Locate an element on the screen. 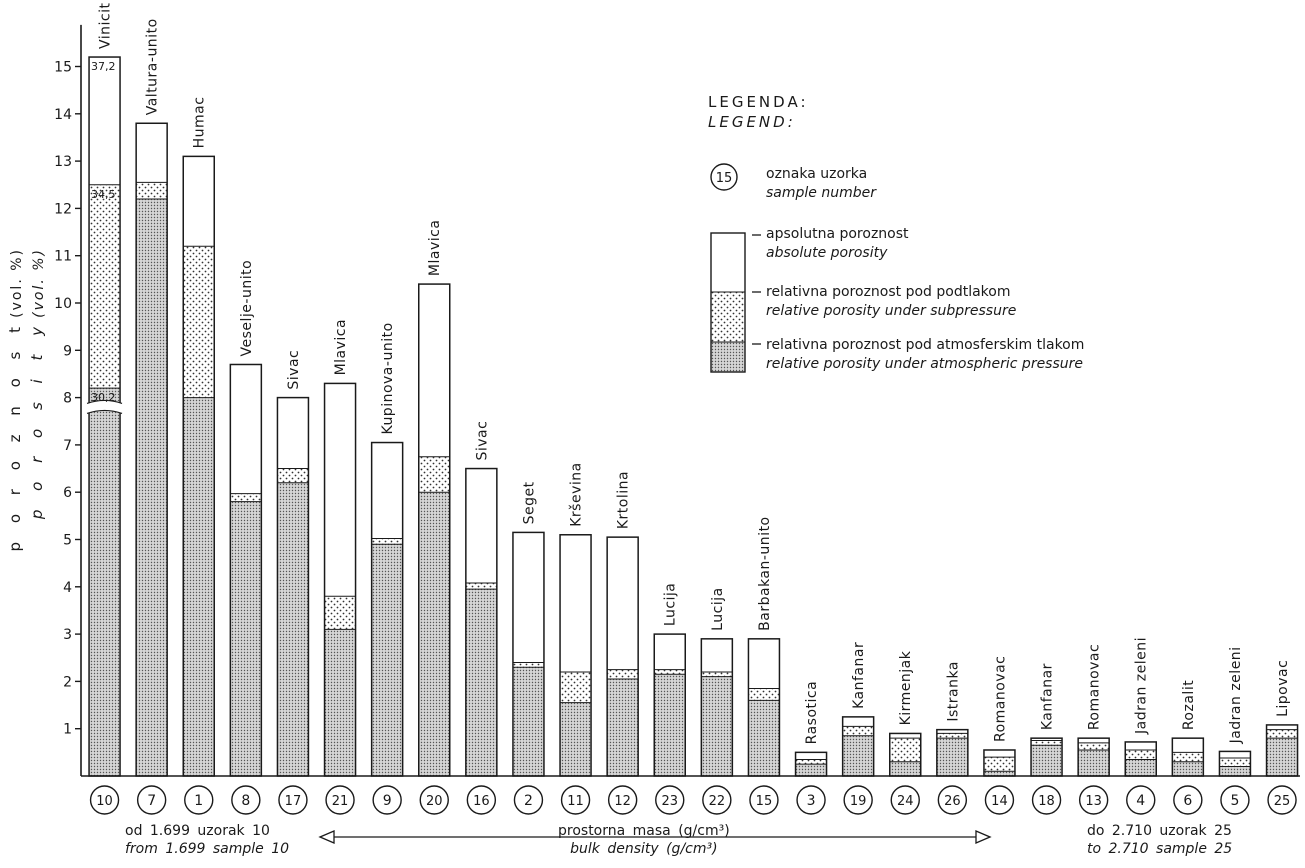  bar-name-23: Lucija is located at coordinates (671, 604).